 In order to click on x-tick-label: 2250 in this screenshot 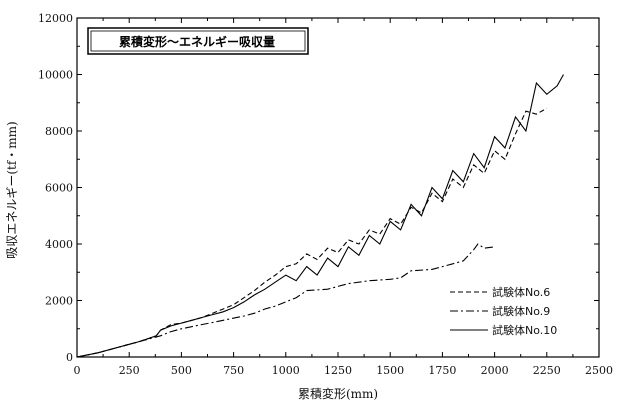, I will do `click(547, 370)`.